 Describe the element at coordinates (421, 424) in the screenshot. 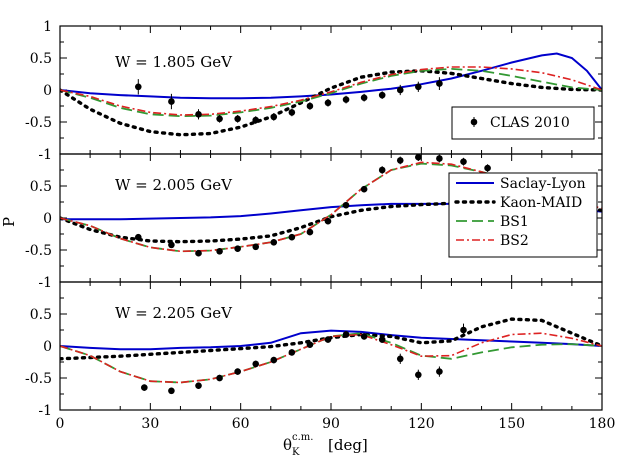

I see `x-tick-label: 120` at that location.